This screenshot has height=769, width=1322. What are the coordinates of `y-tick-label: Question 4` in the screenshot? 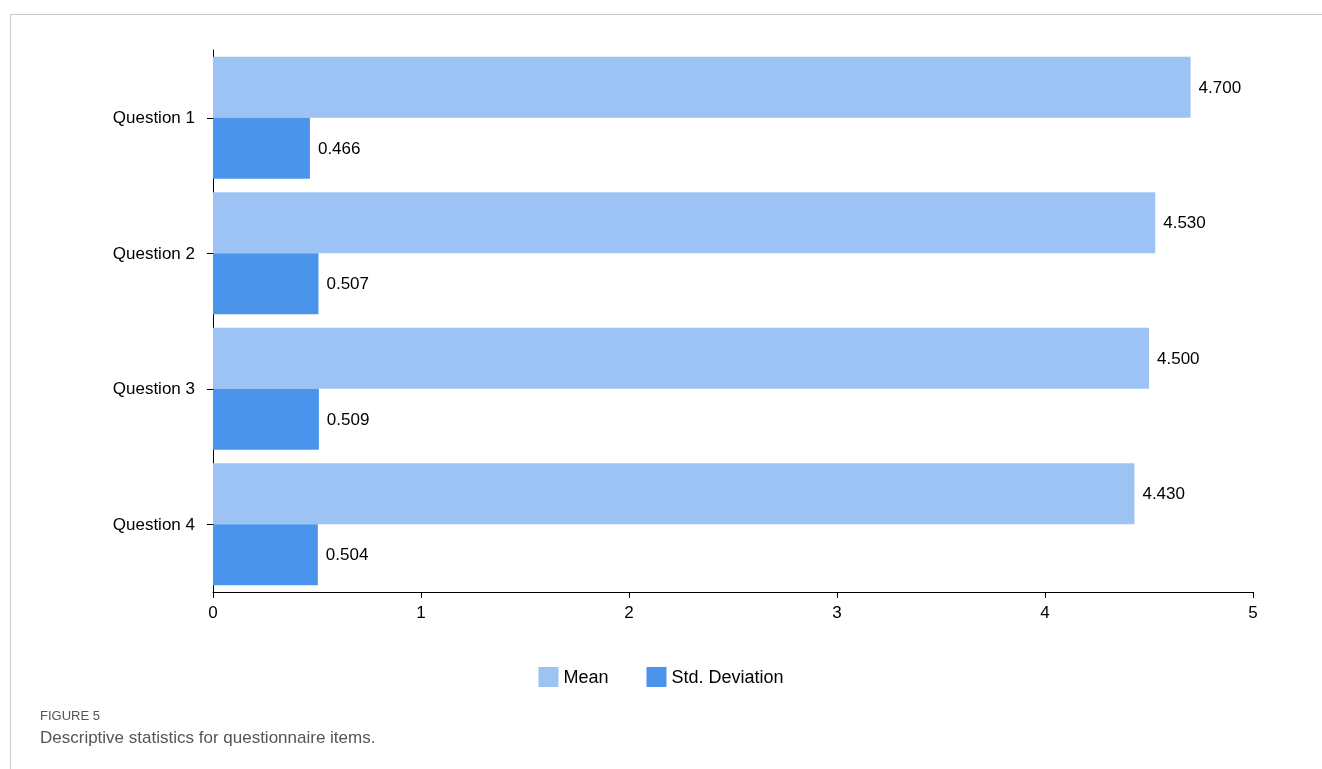 It's located at (153, 524).